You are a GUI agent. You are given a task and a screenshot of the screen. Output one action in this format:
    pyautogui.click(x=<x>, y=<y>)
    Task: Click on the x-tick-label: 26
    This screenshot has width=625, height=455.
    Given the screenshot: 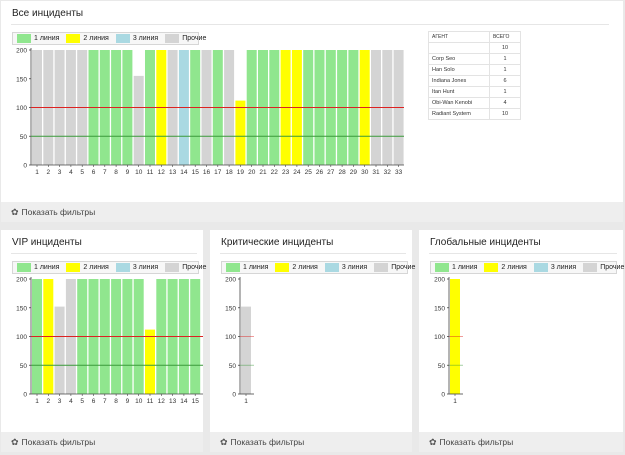 What is the action you would take?
    pyautogui.click(x=320, y=172)
    